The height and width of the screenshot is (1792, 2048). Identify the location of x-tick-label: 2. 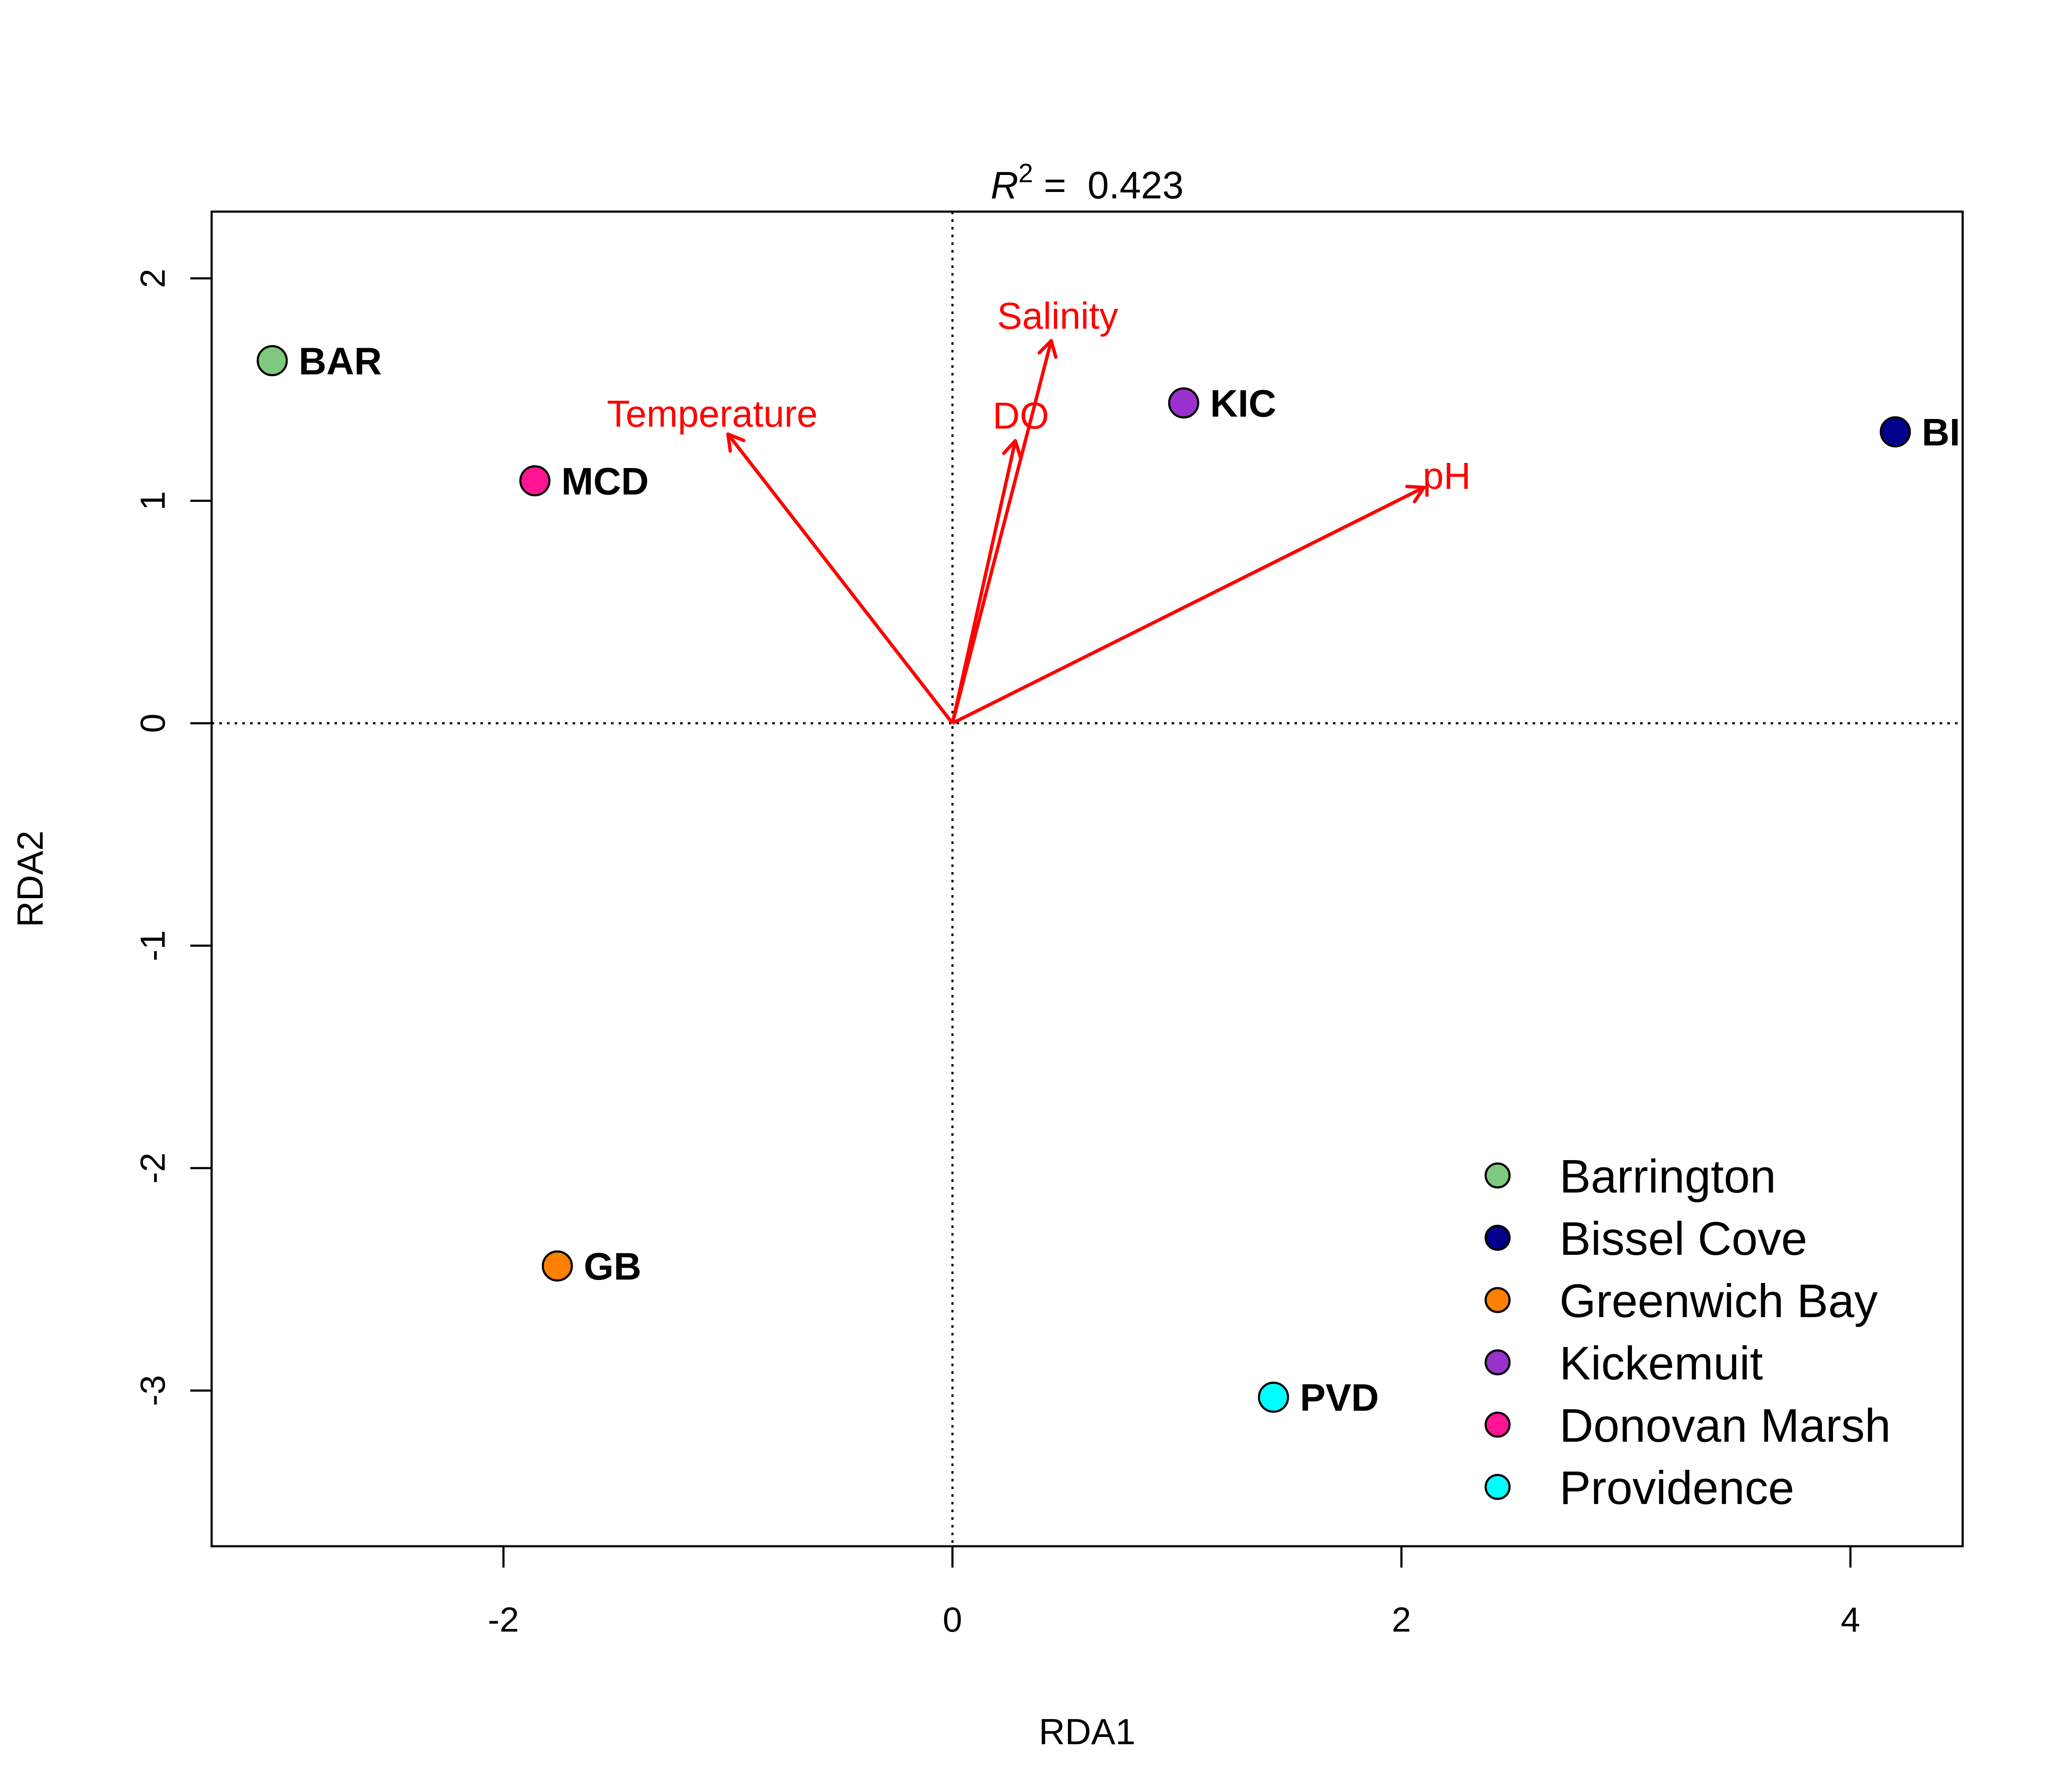
(1401, 1619).